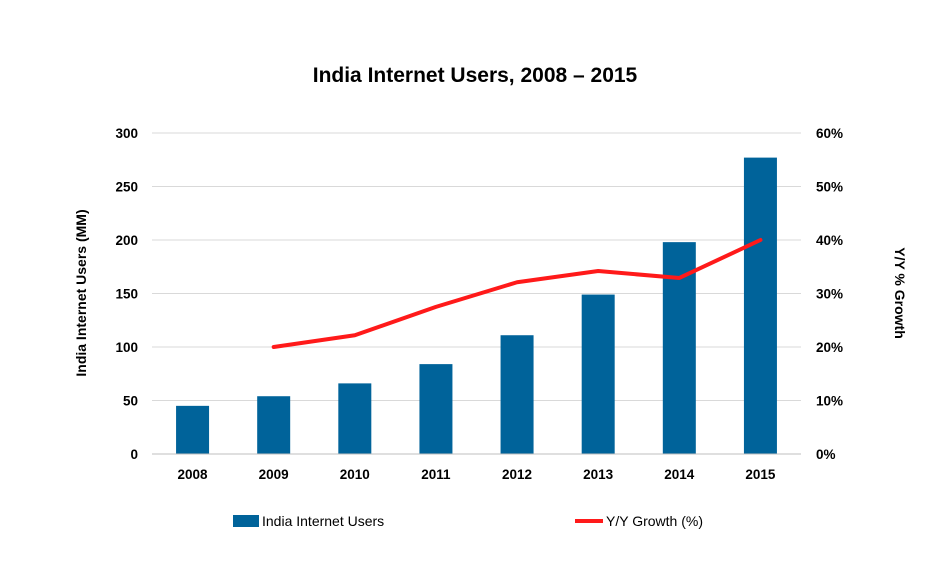  I want to click on y2-tick-label: 60%, so click(829, 133).